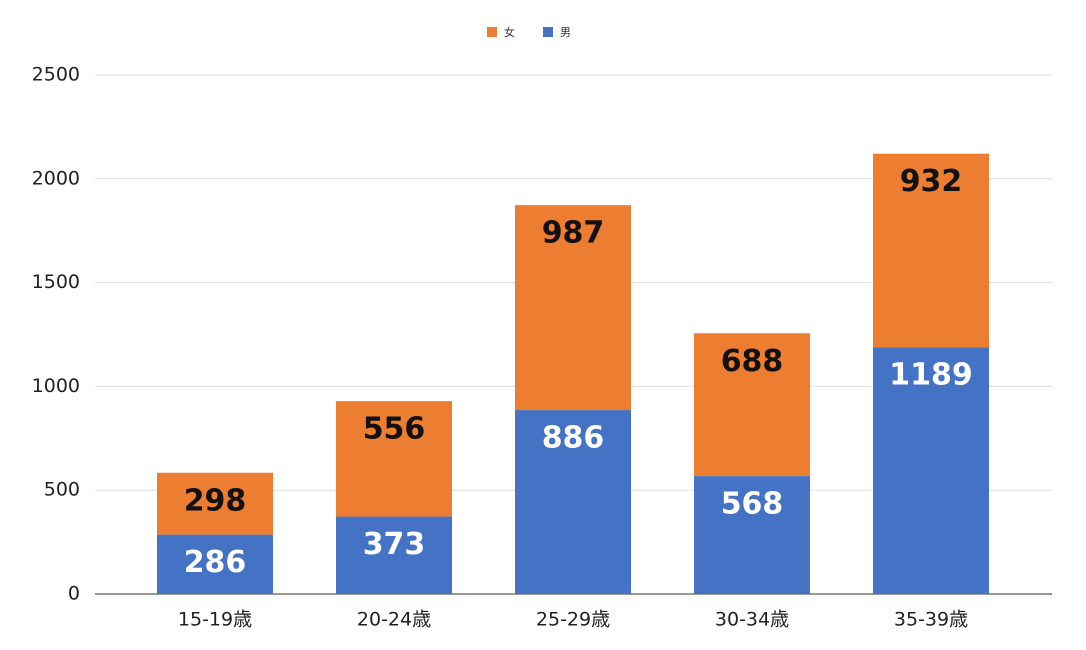  Describe the element at coordinates (215, 500) in the screenshot. I see `value-label: 298` at that location.